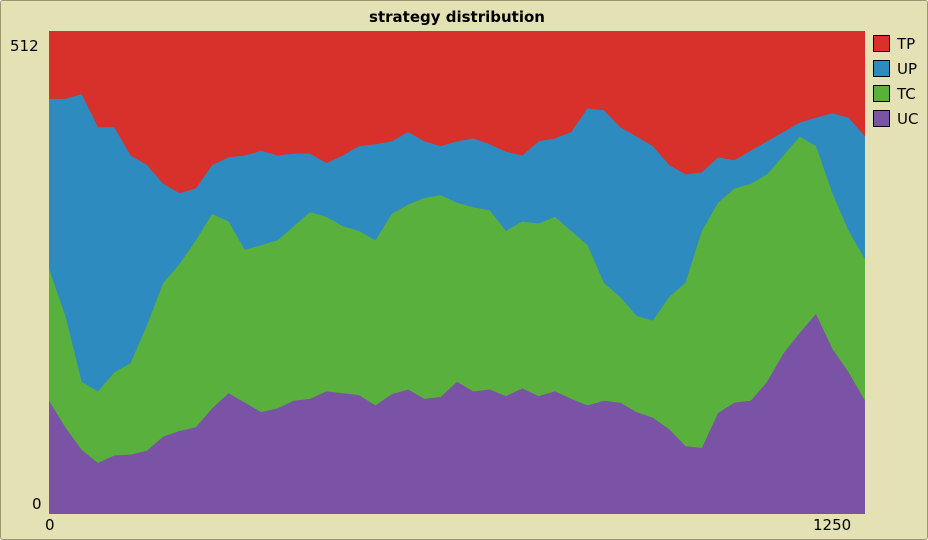 This screenshot has width=928, height=540. I want to click on legend-swatch-up, so click(881, 68).